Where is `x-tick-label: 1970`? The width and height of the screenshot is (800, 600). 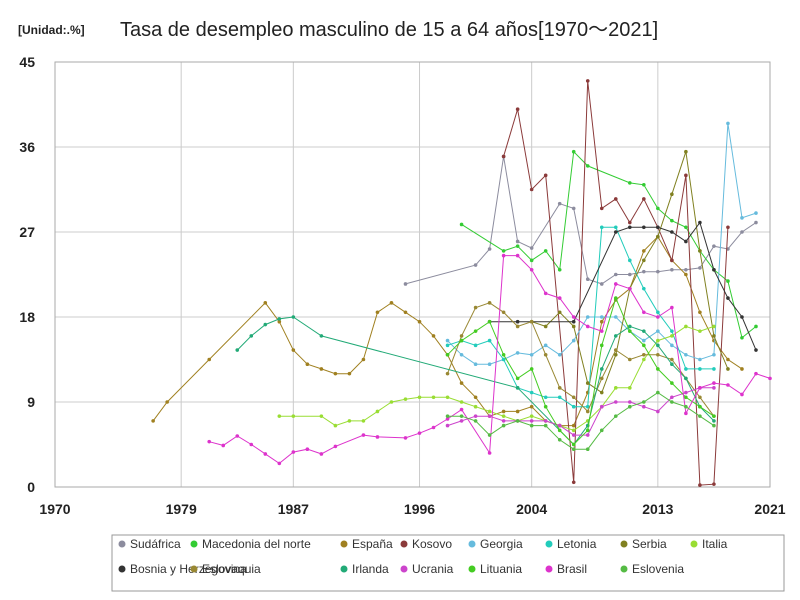
x-tick-label: 1970 is located at coordinates (54, 509).